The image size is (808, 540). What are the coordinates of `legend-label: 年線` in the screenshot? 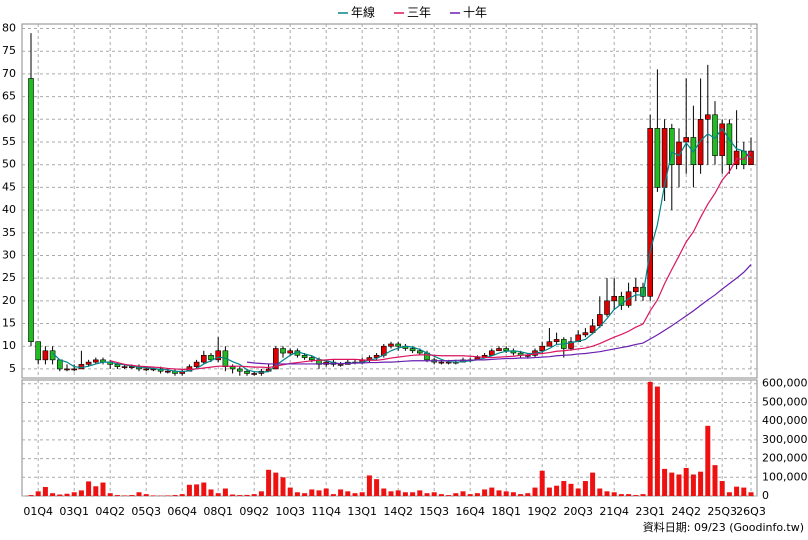 It's located at (363, 12).